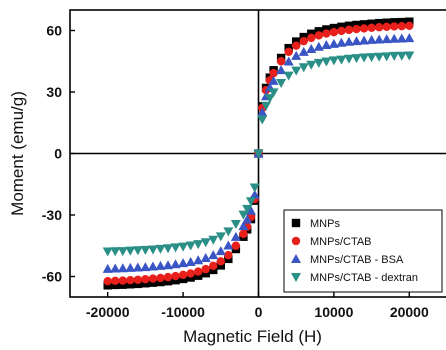 The height and width of the screenshot is (350, 446). Describe the element at coordinates (183, 312) in the screenshot. I see `x-tick-label: -10000` at that location.